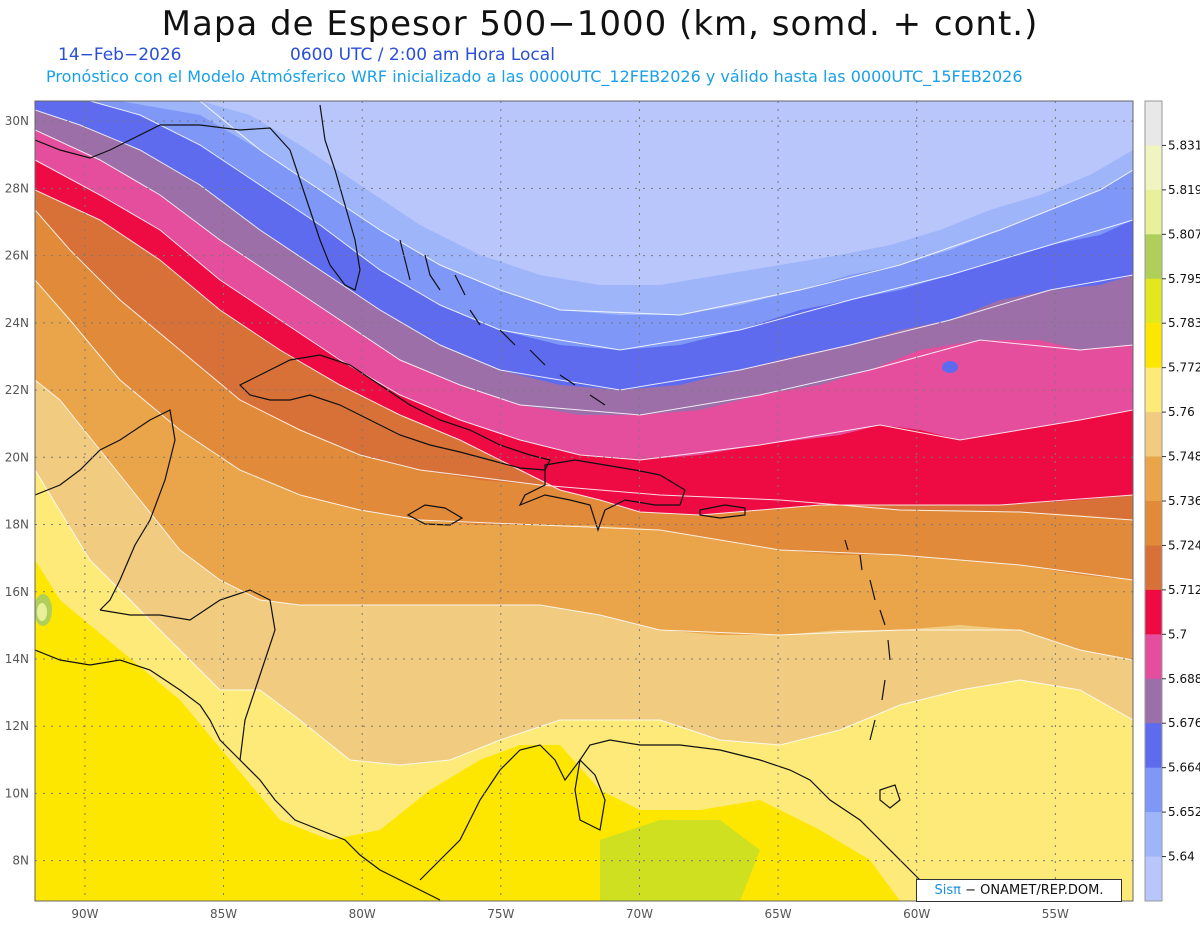 This screenshot has height=927, width=1200. What do you see at coordinates (916, 914) in the screenshot?
I see `lon-tick-label: 60W` at bounding box center [916, 914].